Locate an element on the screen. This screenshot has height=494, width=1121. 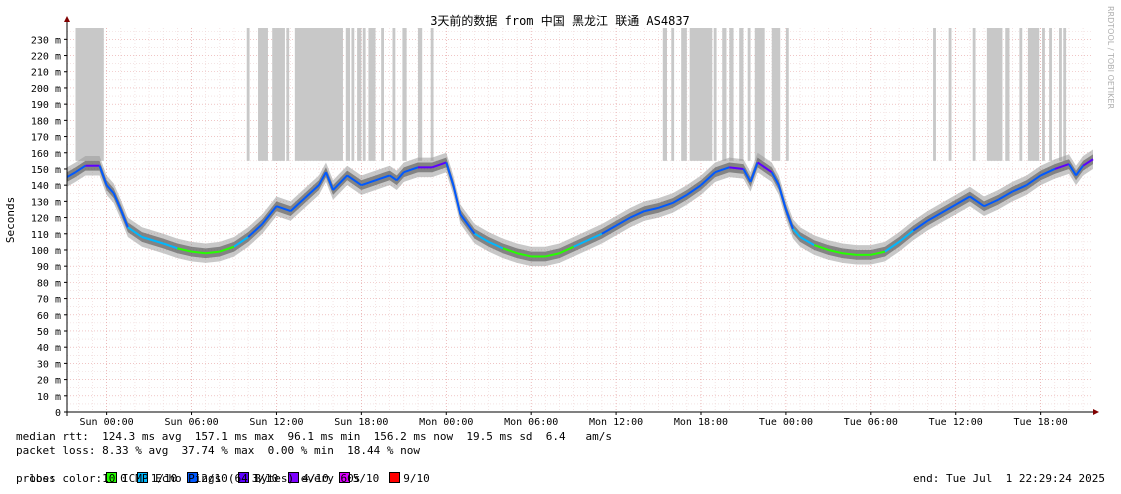
x-tick-label: Sun 18:00 is located at coordinates (361, 422).